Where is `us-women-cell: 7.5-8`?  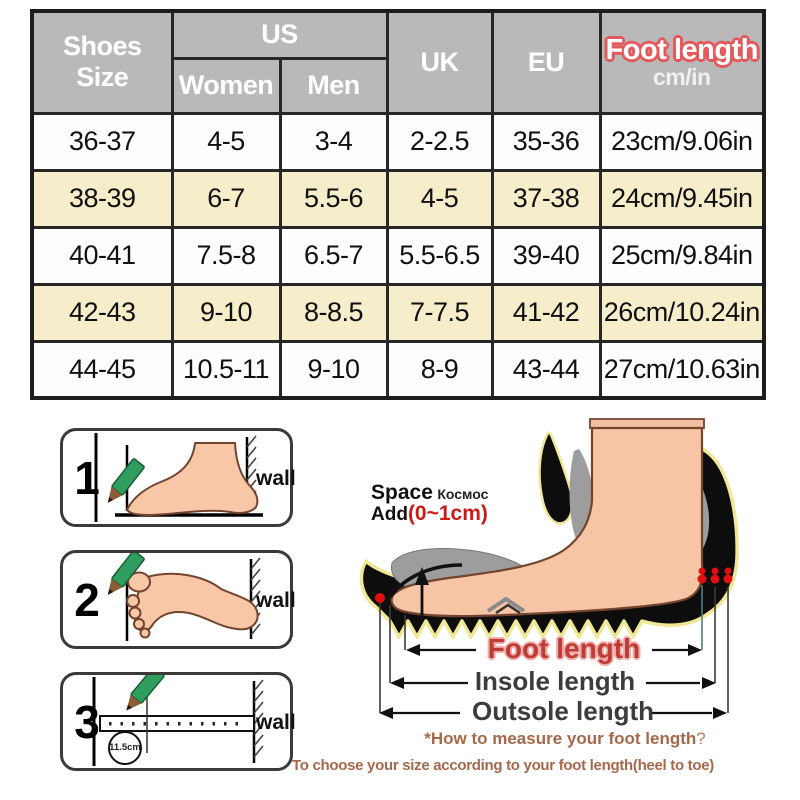 us-women-cell: 7.5-8 is located at coordinates (226, 255).